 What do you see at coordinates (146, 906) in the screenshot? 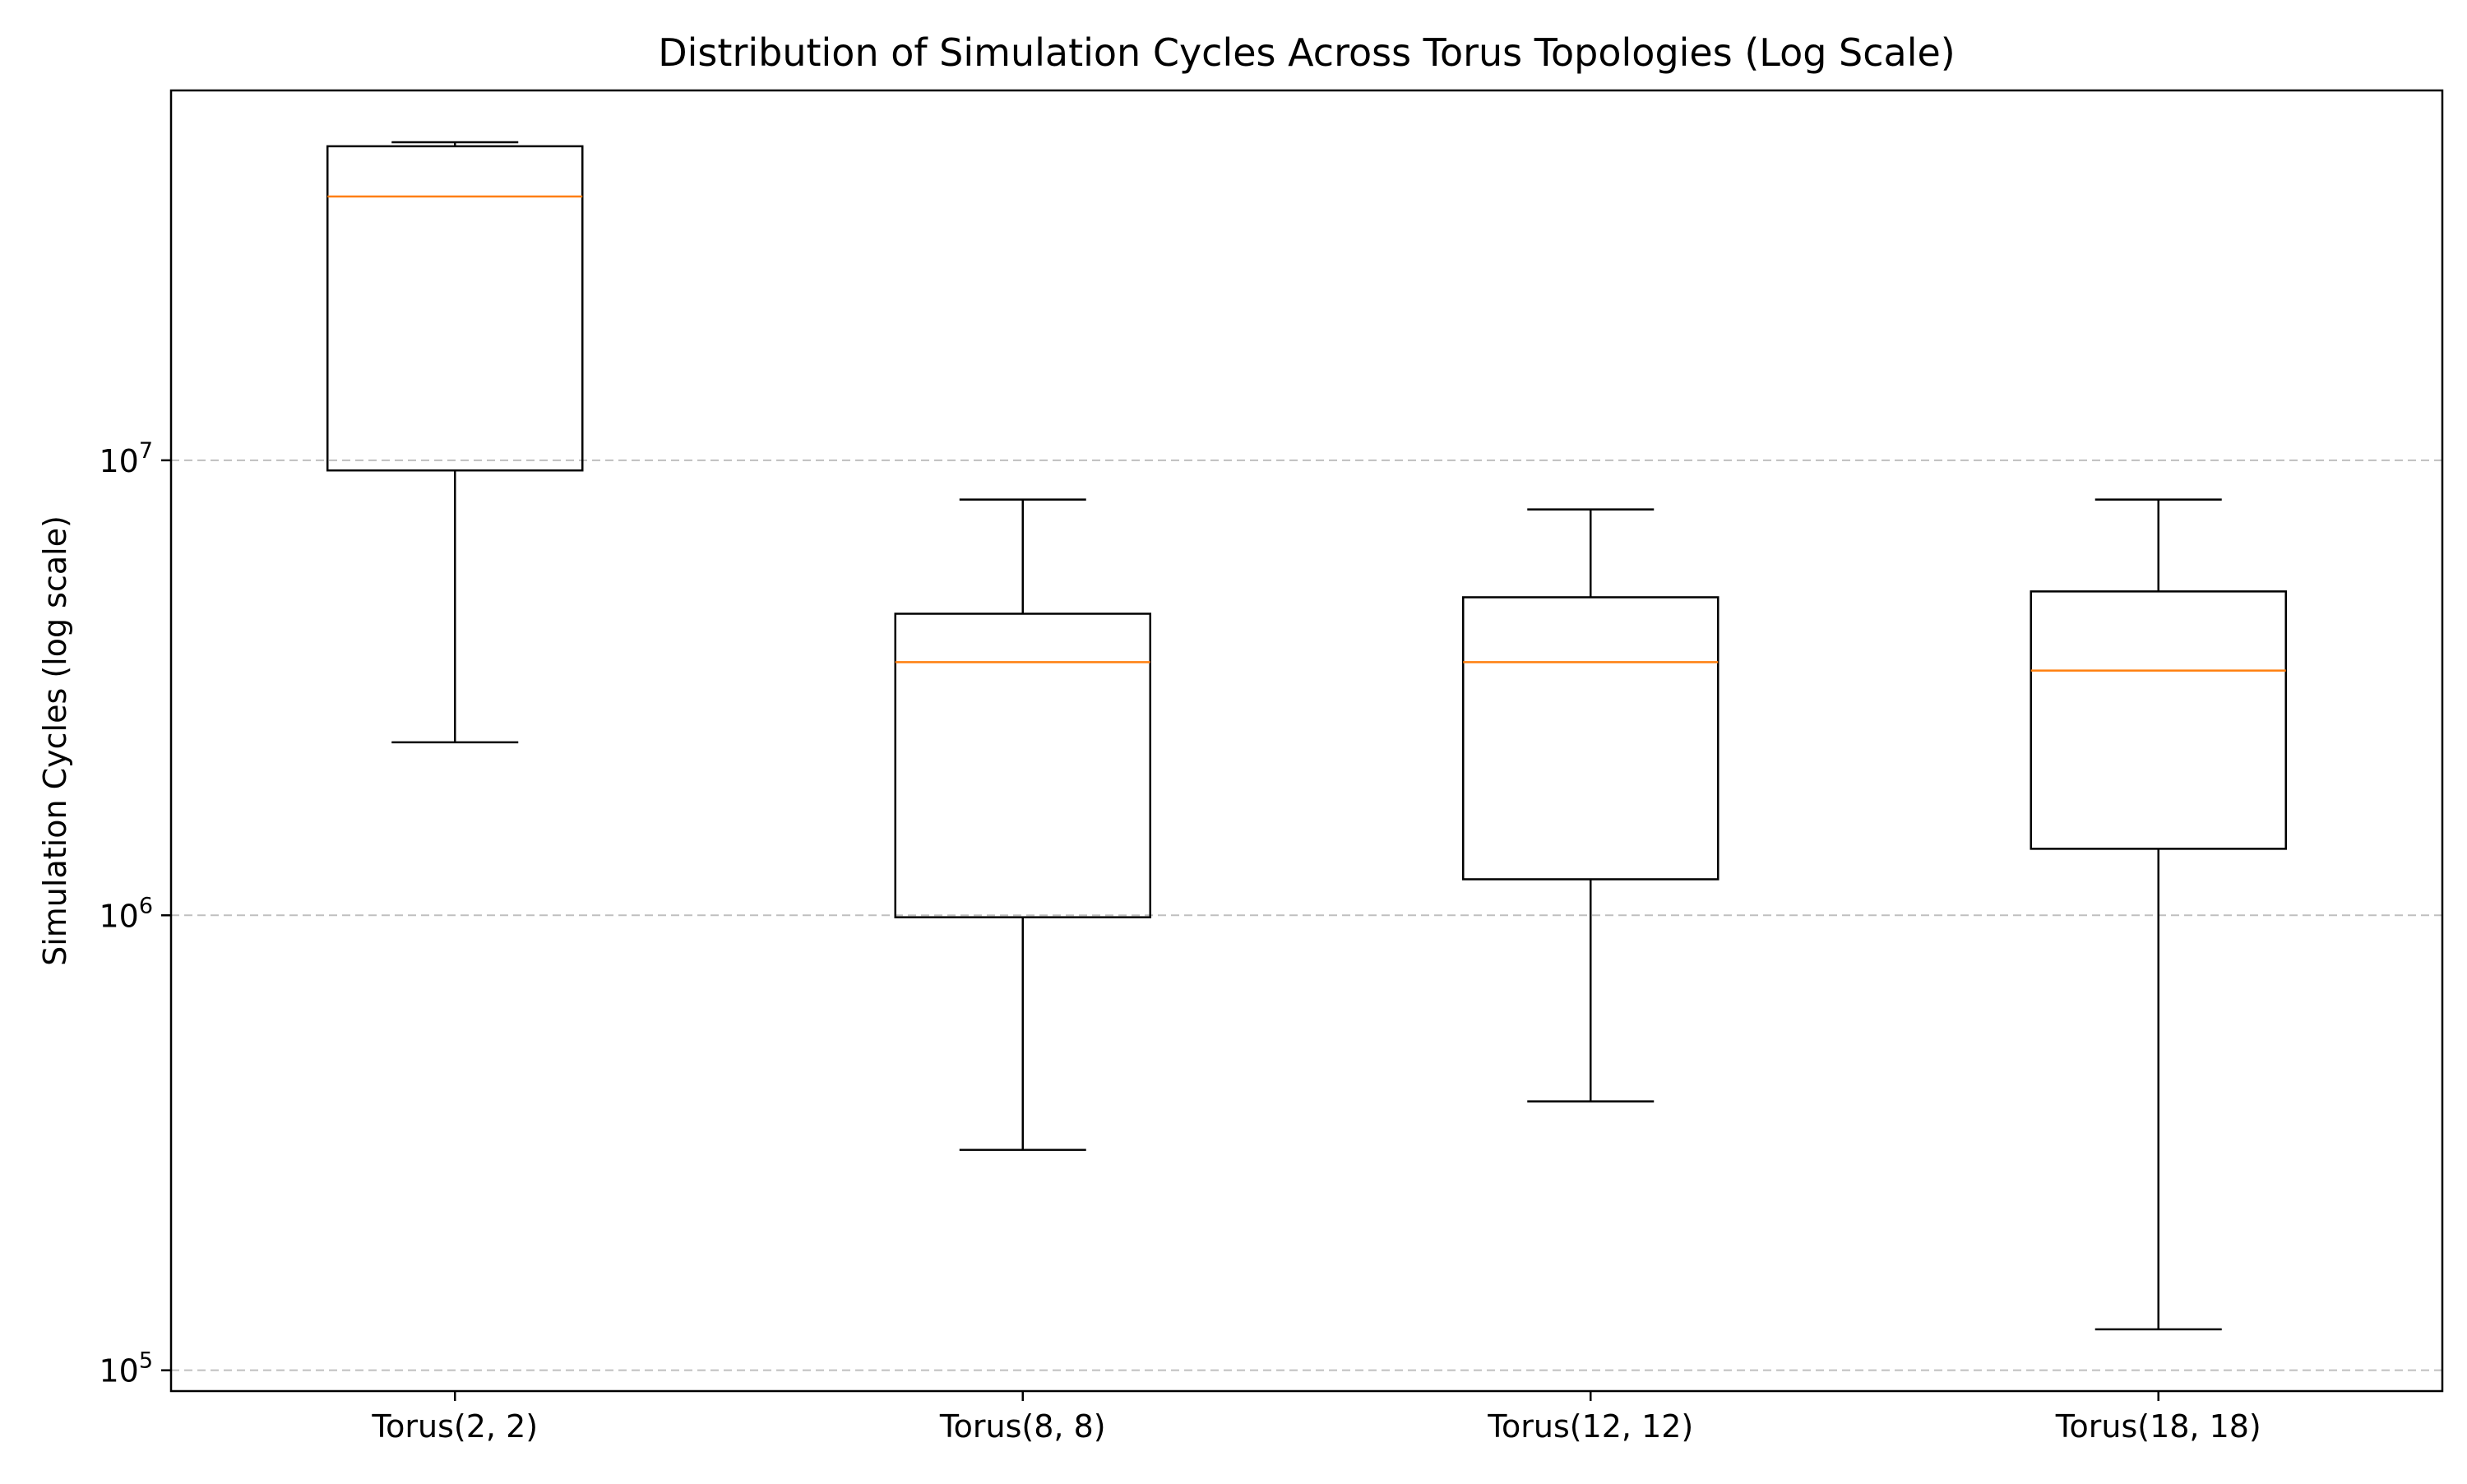
I see `y-tick-exponent: 6` at bounding box center [146, 906].